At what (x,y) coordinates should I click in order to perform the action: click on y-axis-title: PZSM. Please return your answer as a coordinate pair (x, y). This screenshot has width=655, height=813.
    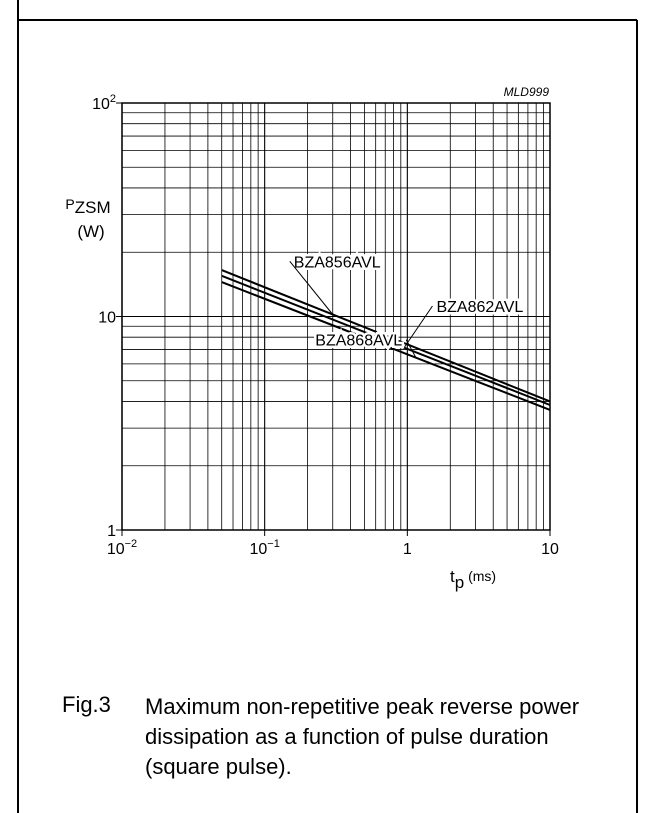
    Looking at the image, I should click on (87, 206).